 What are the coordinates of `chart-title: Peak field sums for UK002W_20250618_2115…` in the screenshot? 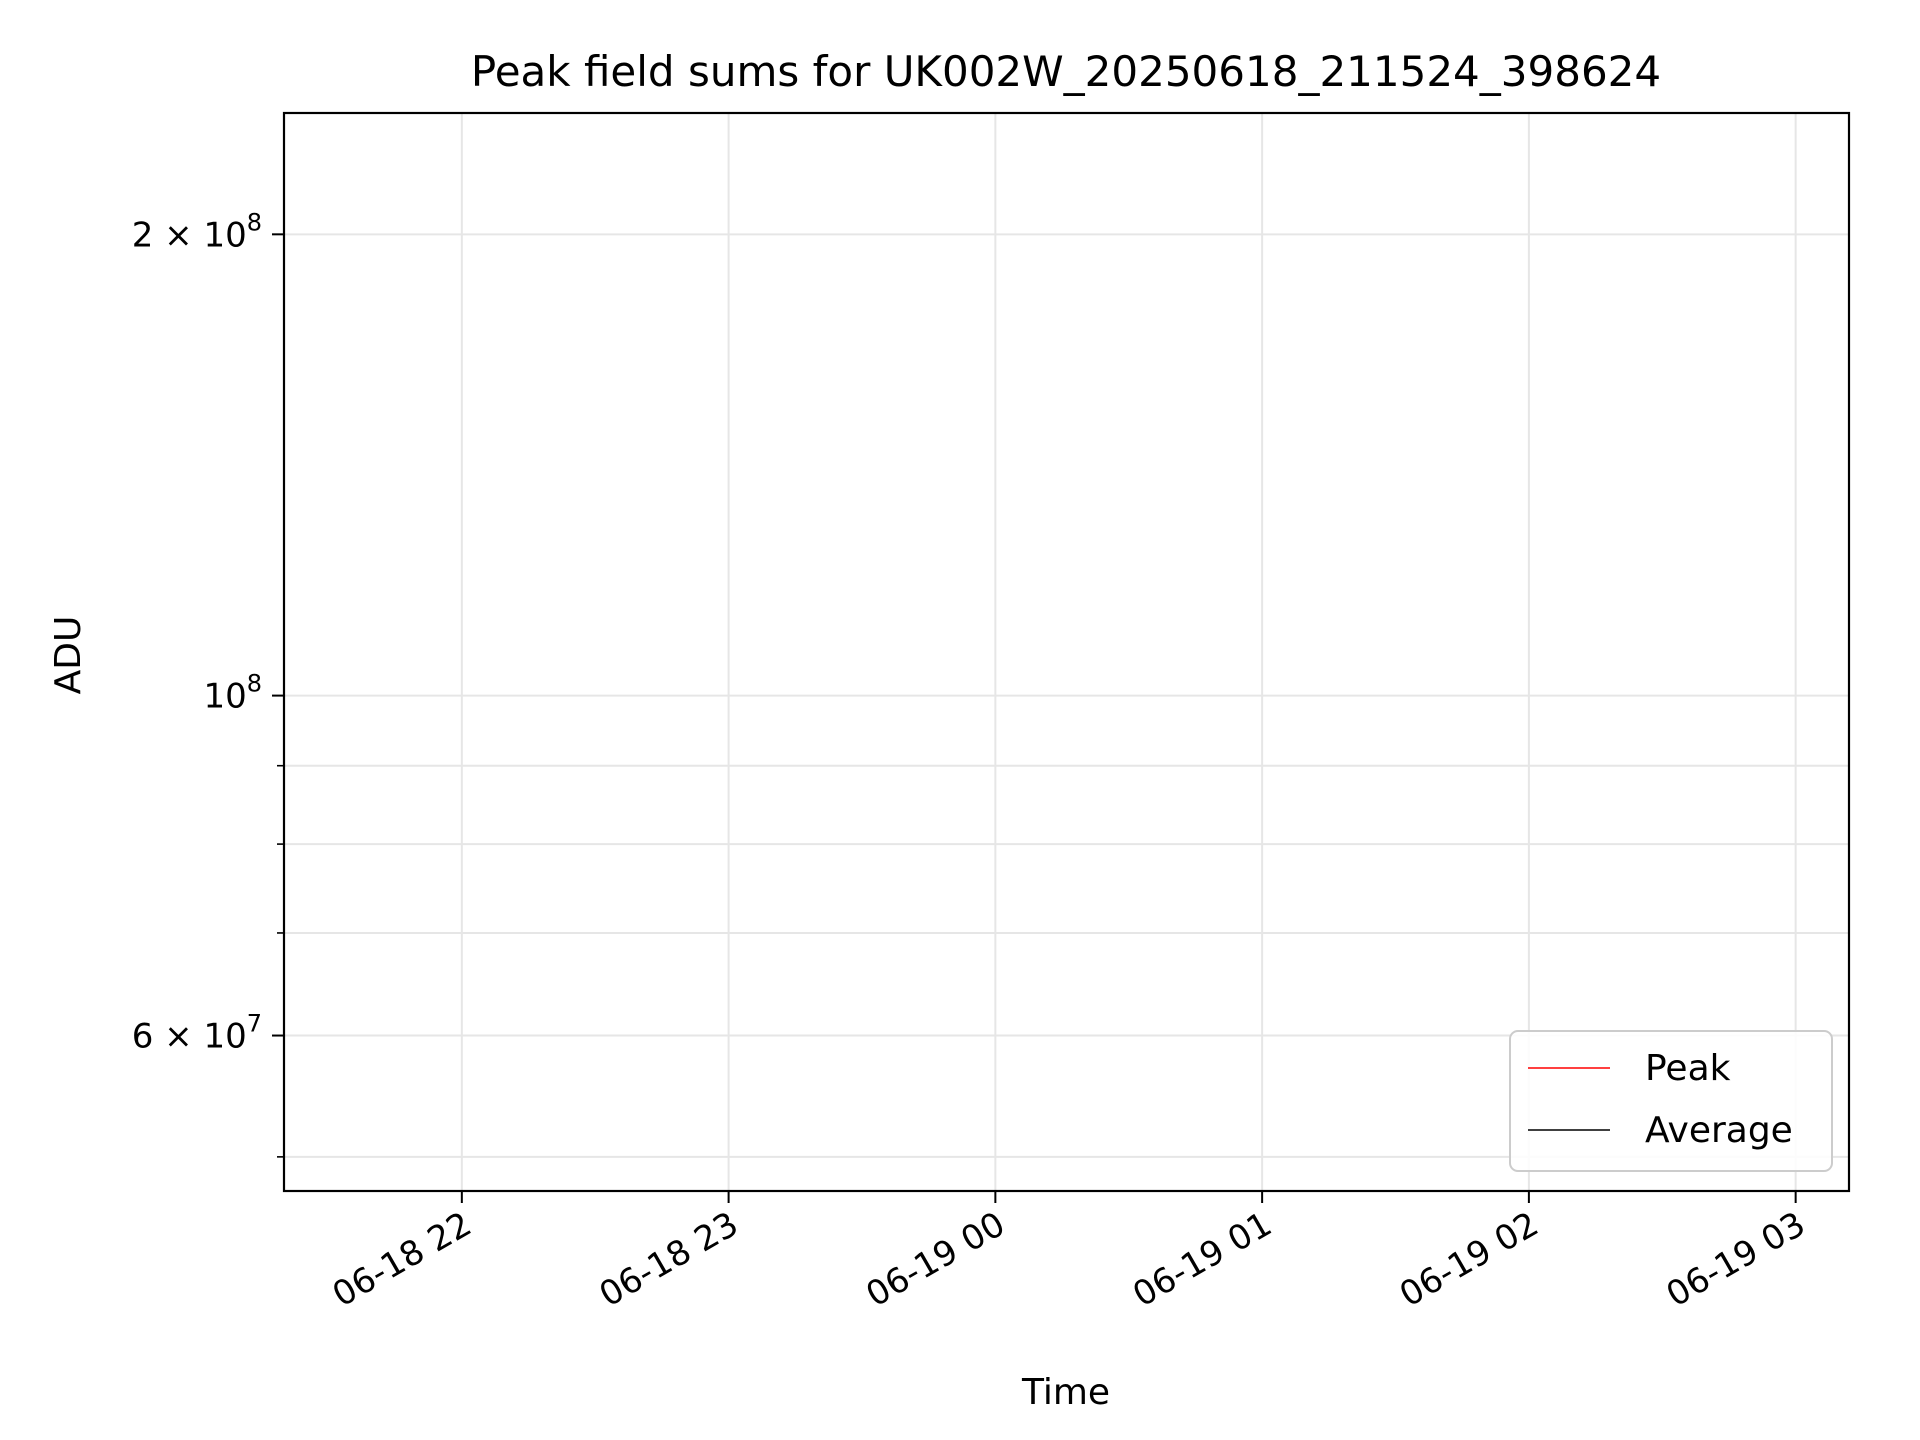 It's located at (1066, 71).